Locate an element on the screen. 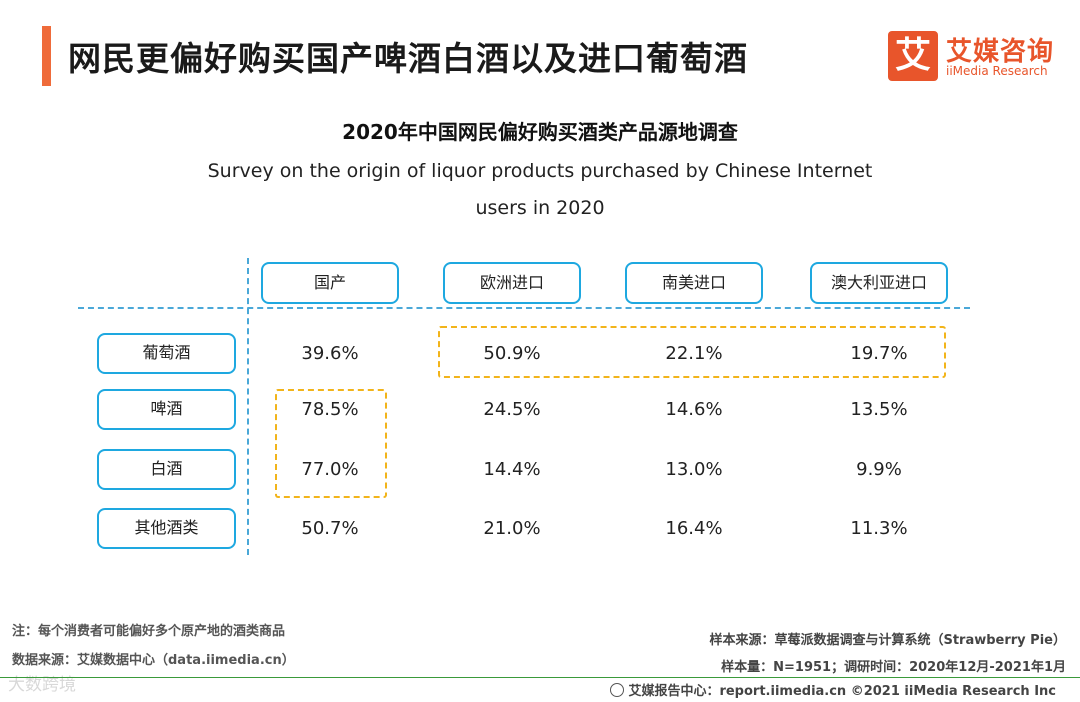 This screenshot has width=1080, height=702. page-title: 网民更偏好购买国产啤酒白酒以及进口葡萄酒 is located at coordinates (408, 58).